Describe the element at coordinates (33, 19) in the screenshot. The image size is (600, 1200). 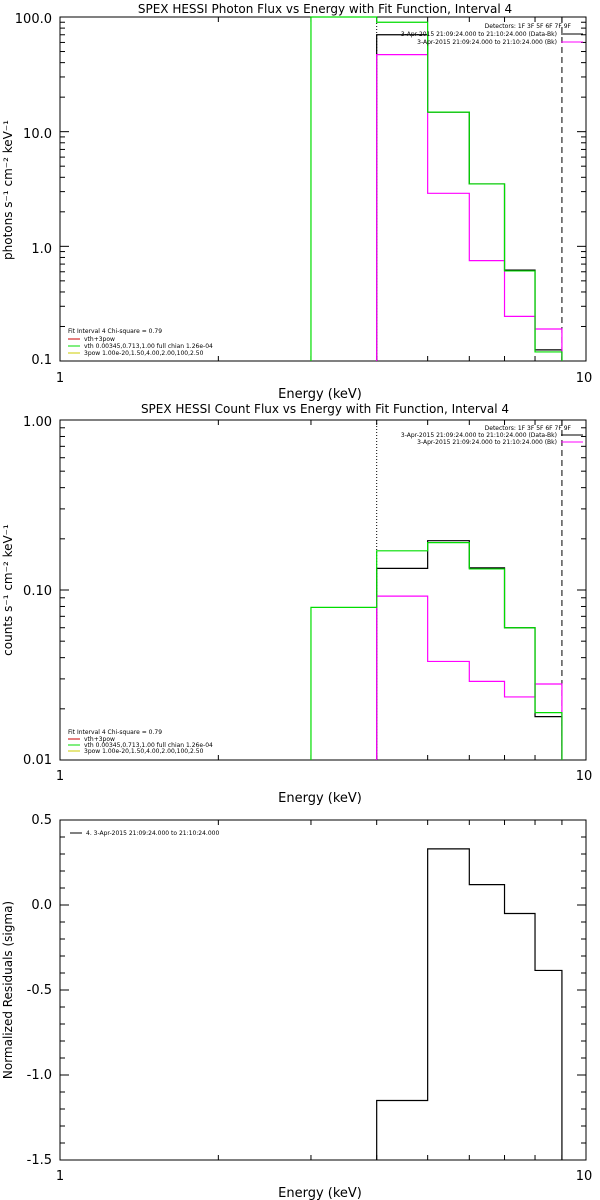
I see `photon-flux-y-tick-label: 100.0` at that location.